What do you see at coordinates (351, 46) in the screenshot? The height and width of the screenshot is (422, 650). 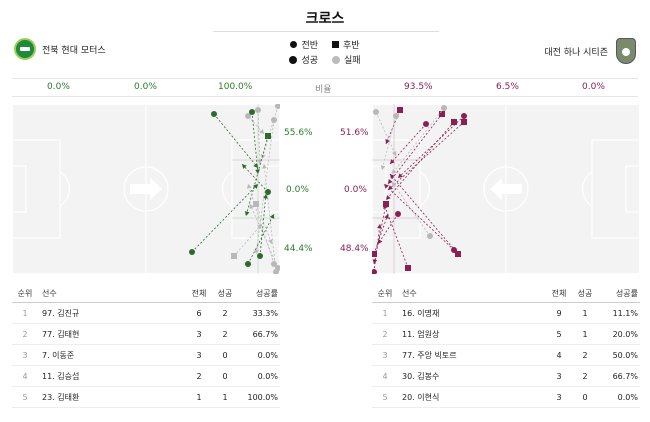 I see `legend-second-half: 후반` at bounding box center [351, 46].